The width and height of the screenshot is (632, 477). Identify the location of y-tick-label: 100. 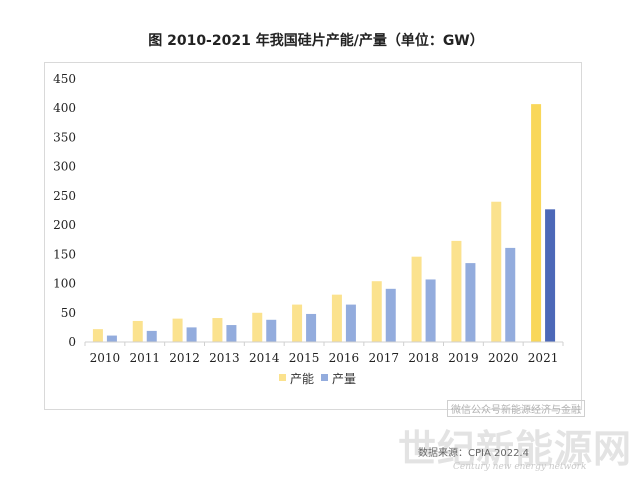
(64, 284).